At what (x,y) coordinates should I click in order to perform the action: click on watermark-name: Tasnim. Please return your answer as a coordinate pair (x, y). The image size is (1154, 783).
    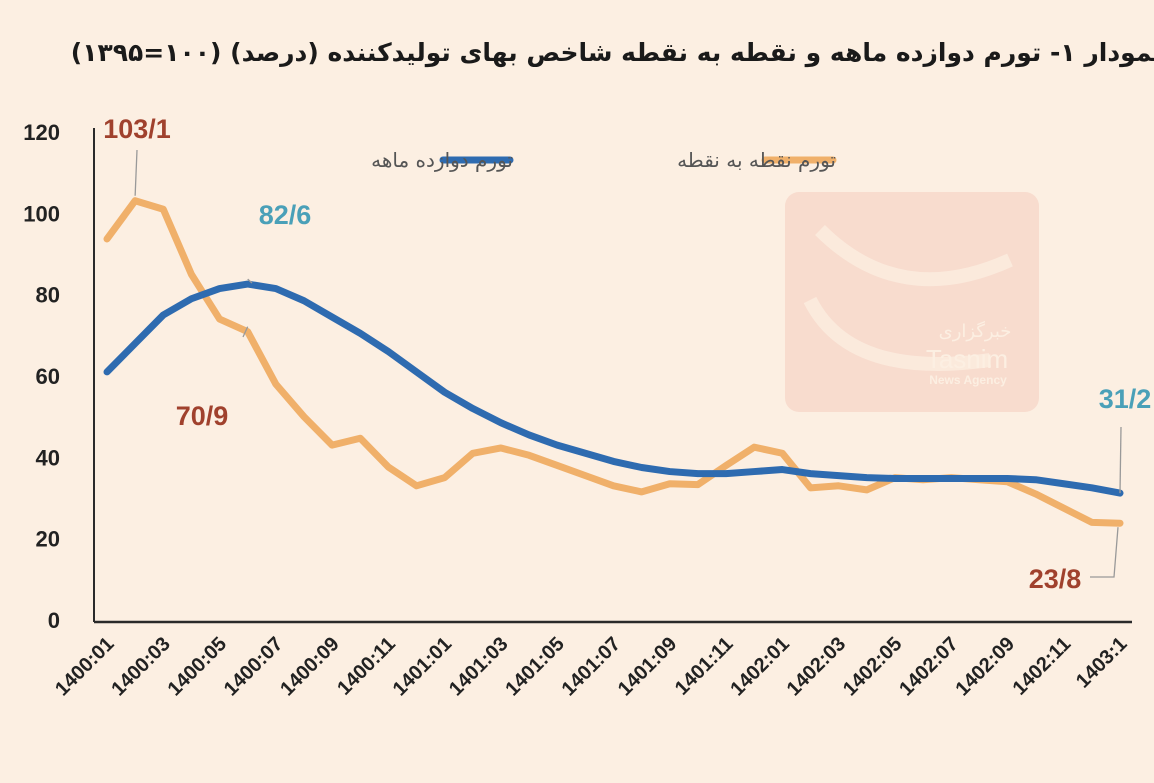
    Looking at the image, I should click on (967, 359).